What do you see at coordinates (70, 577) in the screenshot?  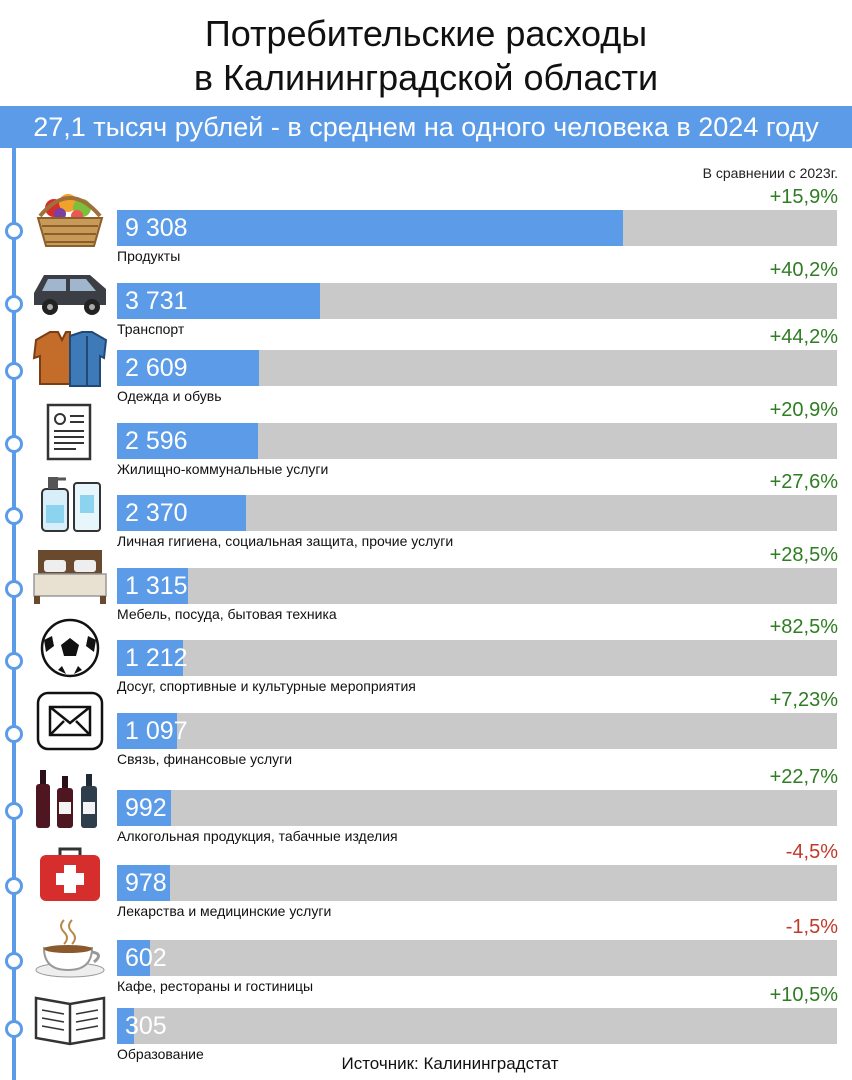 I see `bed-icon` at bounding box center [70, 577].